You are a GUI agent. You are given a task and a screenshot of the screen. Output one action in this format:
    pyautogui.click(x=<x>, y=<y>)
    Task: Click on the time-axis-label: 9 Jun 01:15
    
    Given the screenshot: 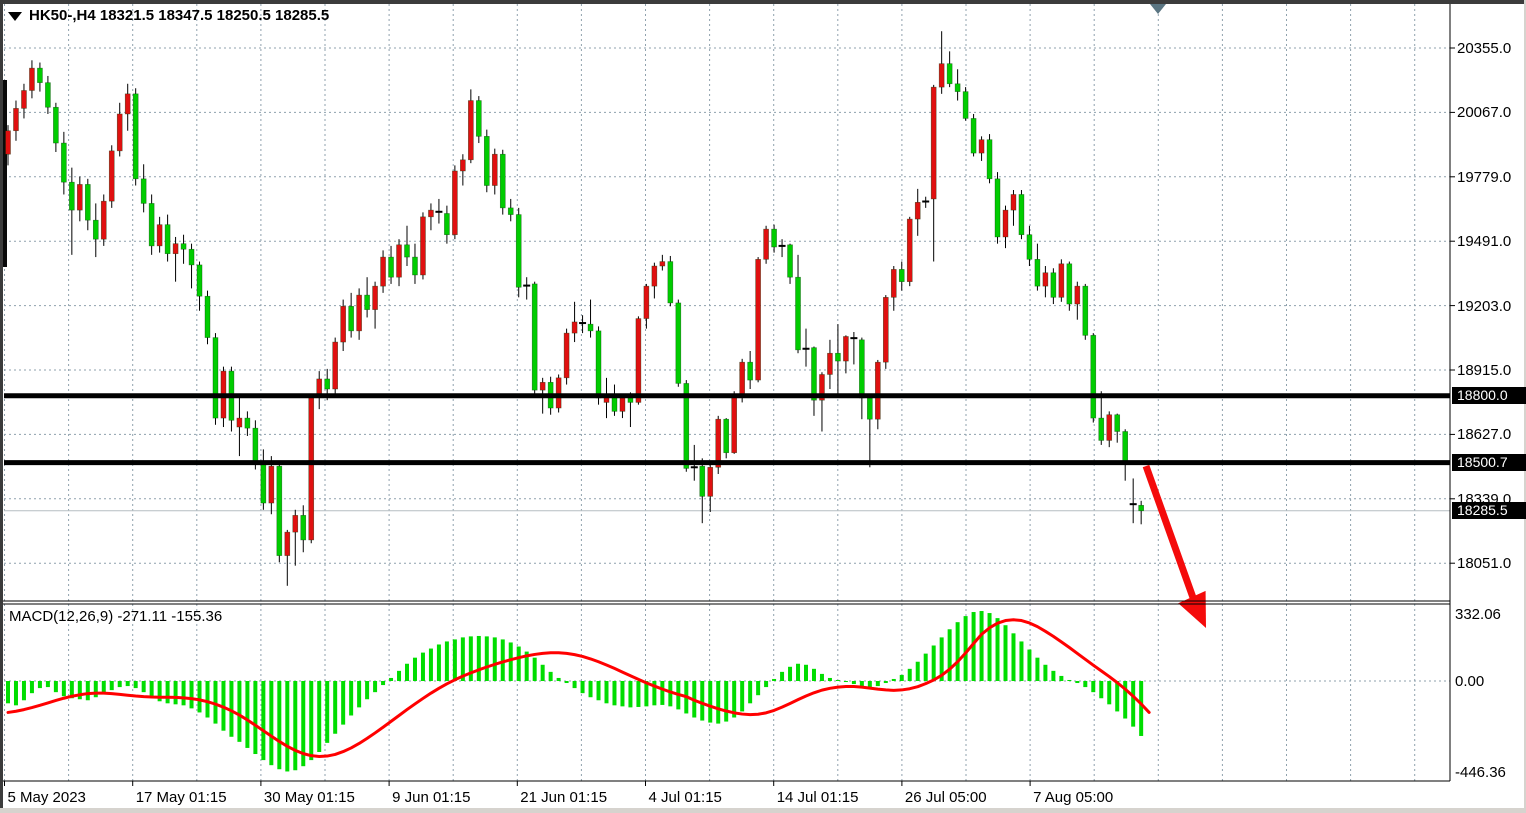 What is the action you would take?
    pyautogui.click(x=431, y=797)
    